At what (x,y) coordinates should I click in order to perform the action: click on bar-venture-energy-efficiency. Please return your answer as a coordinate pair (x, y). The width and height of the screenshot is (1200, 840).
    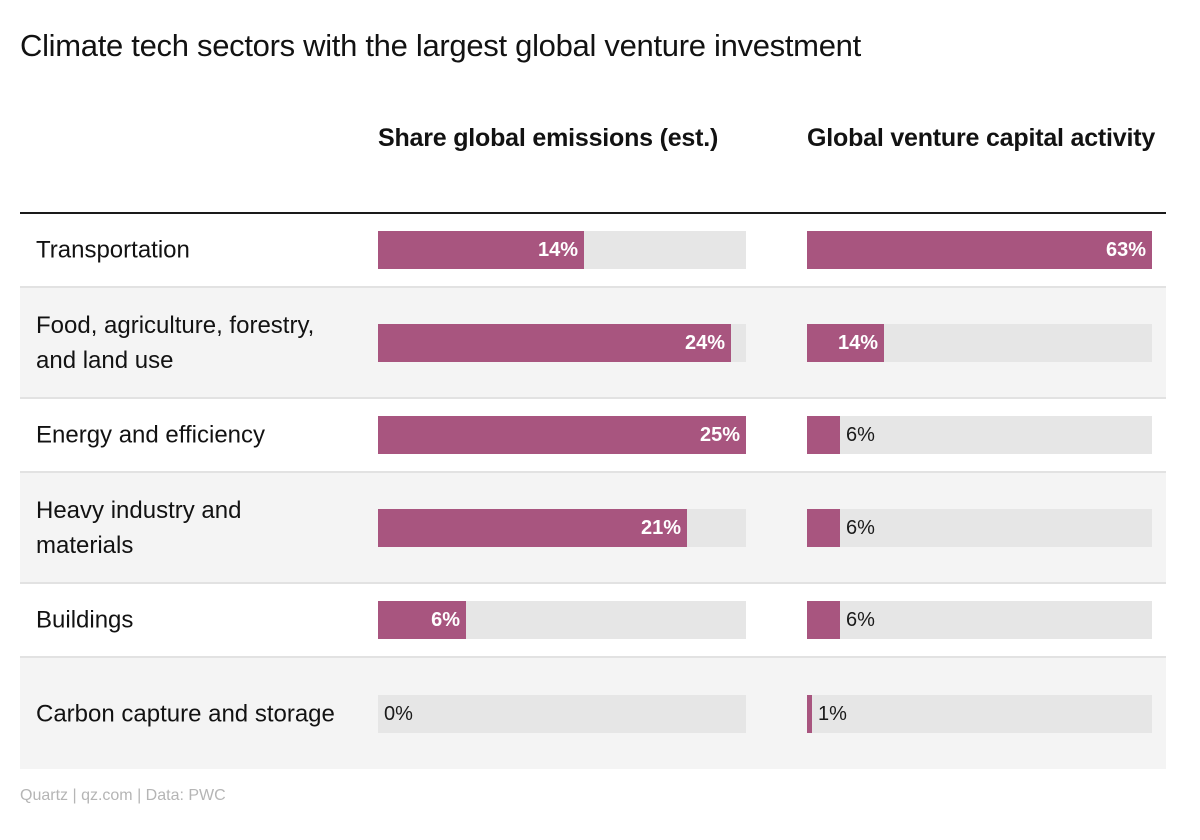
    Looking at the image, I should click on (823, 435).